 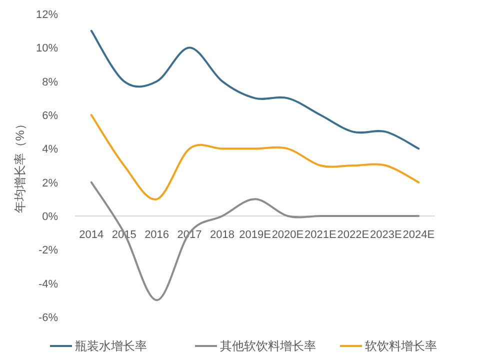 I want to click on legend-label: 软饮料增长率, so click(x=401, y=346).